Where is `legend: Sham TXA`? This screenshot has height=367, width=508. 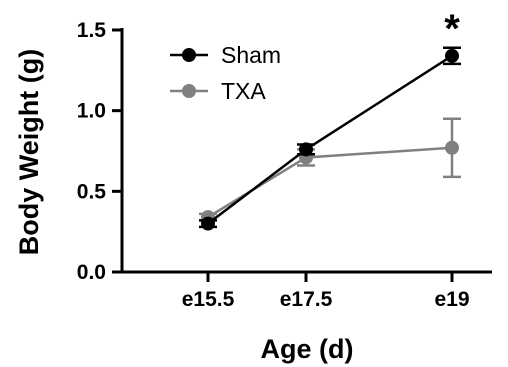 legend: Sham TXA is located at coordinates (225, 73).